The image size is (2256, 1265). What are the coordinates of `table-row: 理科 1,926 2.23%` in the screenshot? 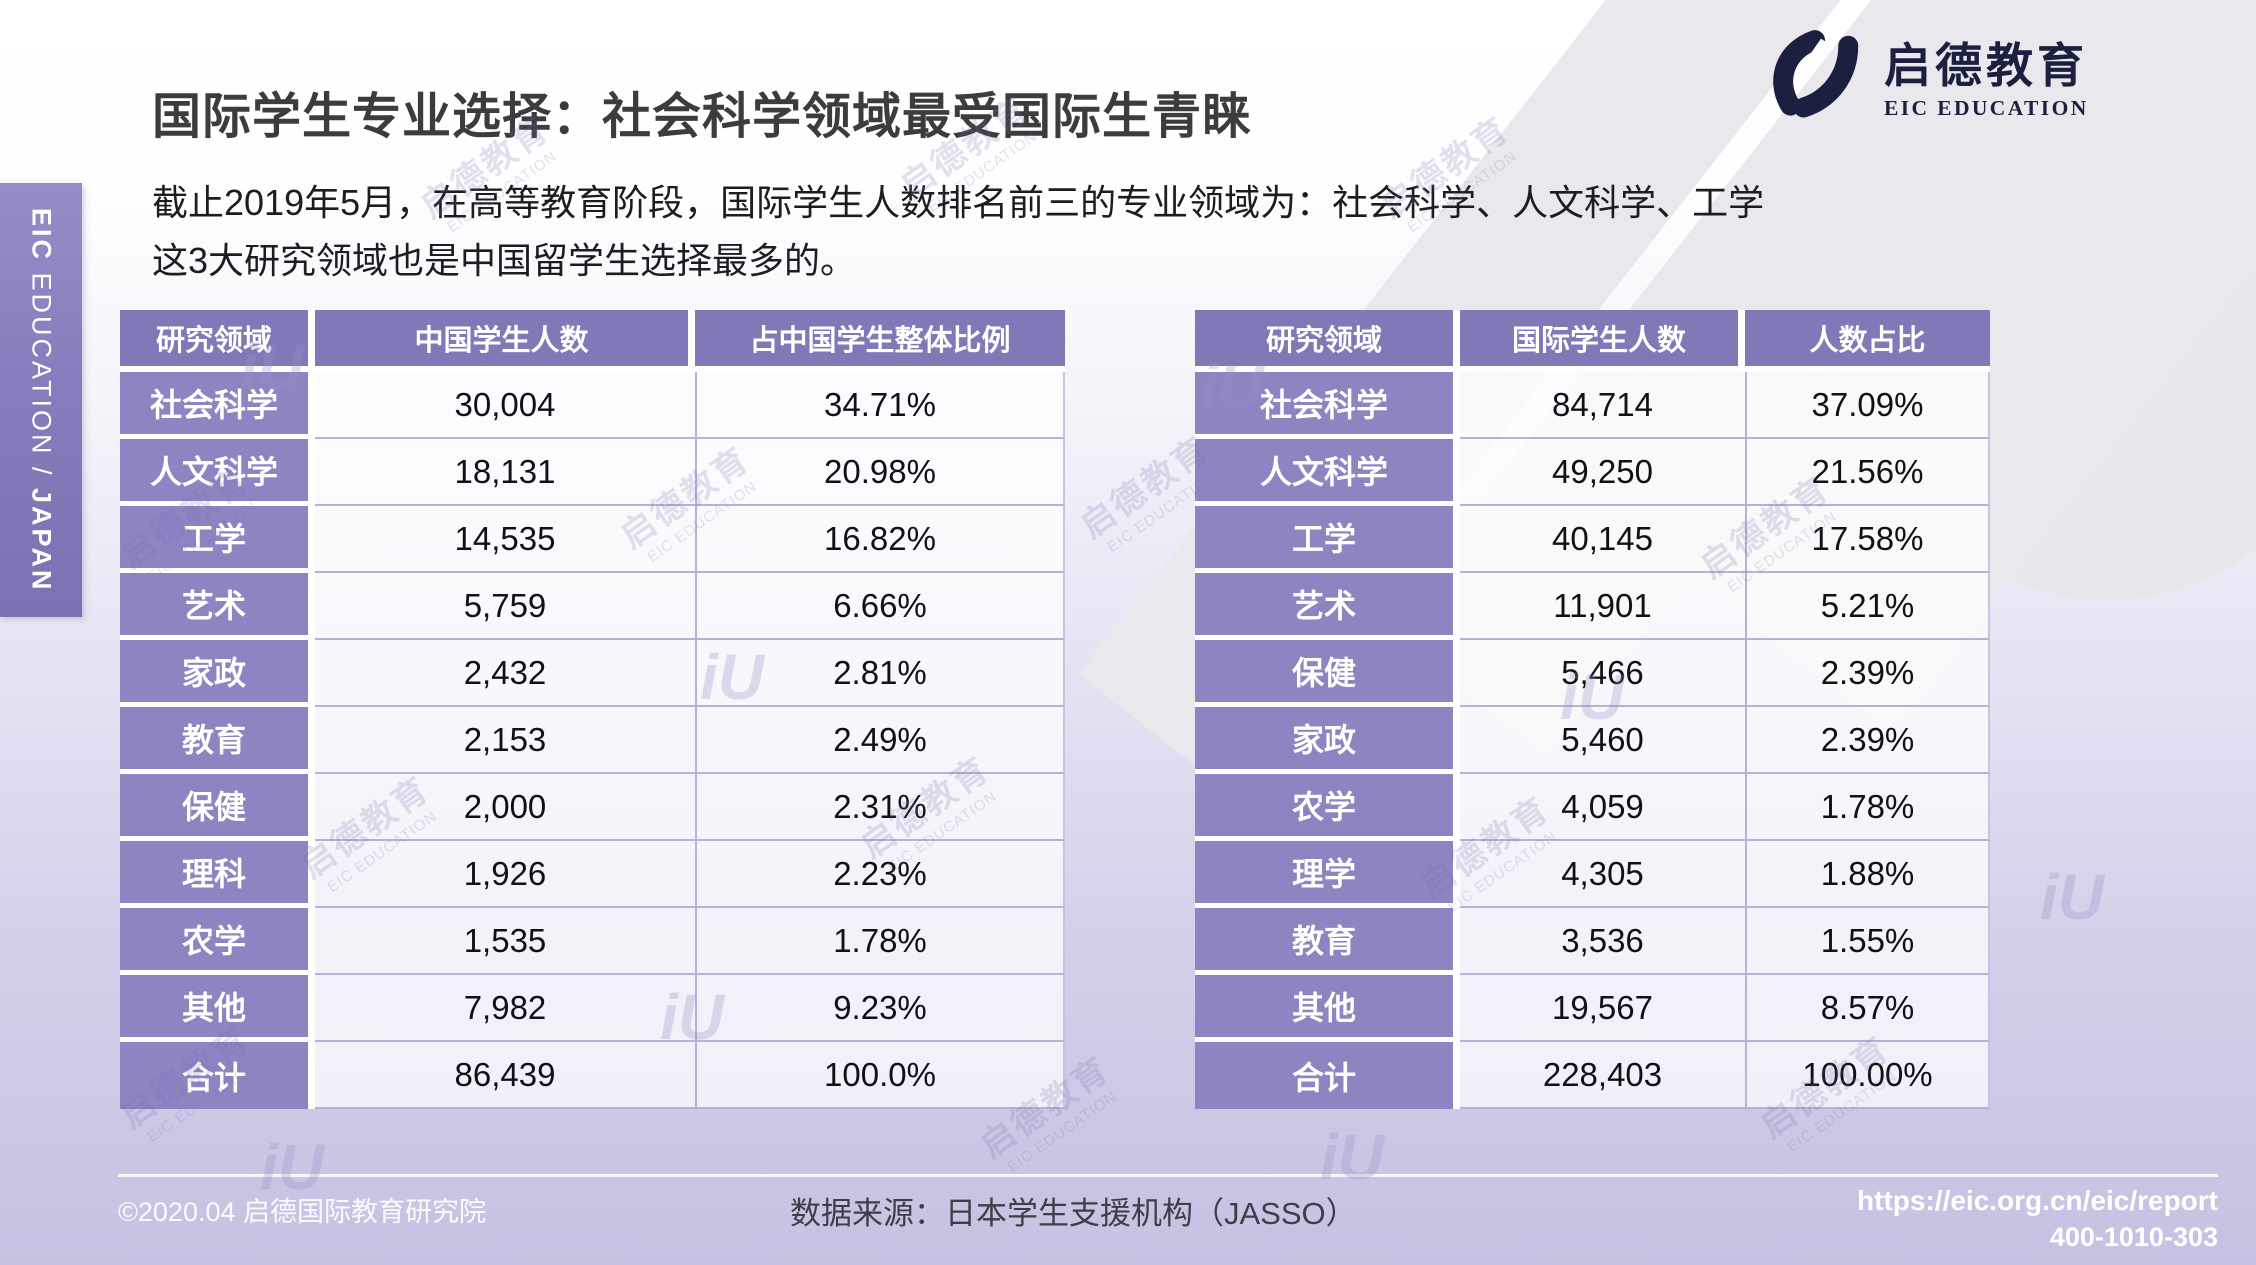 It's located at (592, 874).